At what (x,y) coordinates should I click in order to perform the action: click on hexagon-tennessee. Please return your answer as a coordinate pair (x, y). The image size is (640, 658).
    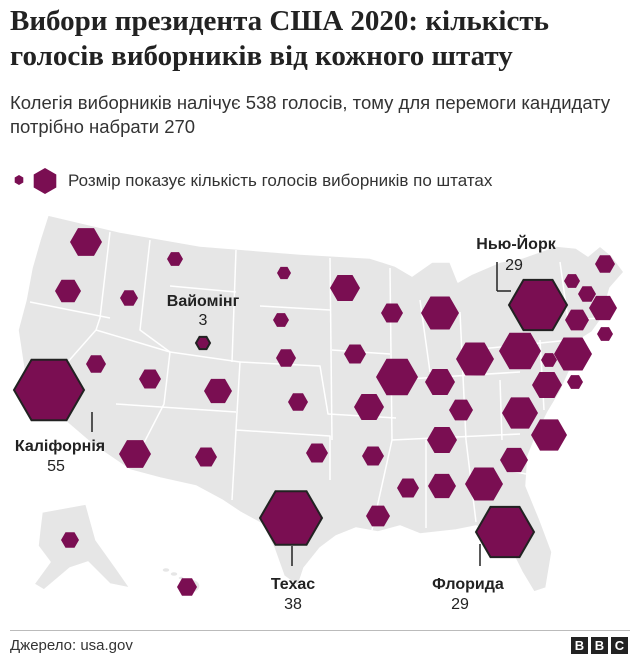
    Looking at the image, I should click on (442, 440).